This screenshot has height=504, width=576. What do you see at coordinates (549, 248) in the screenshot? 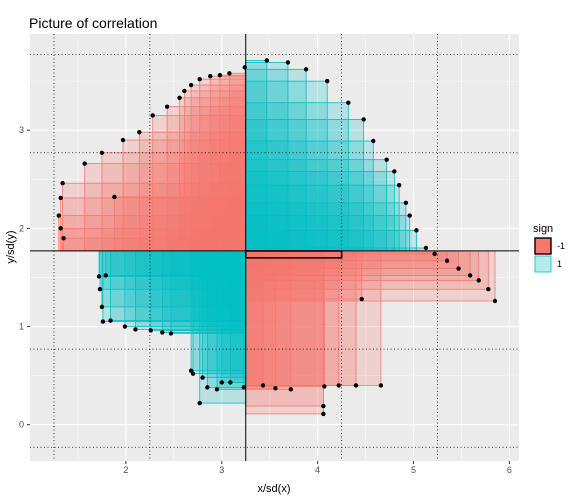
I see `legend: sign -1 1` at bounding box center [549, 248].